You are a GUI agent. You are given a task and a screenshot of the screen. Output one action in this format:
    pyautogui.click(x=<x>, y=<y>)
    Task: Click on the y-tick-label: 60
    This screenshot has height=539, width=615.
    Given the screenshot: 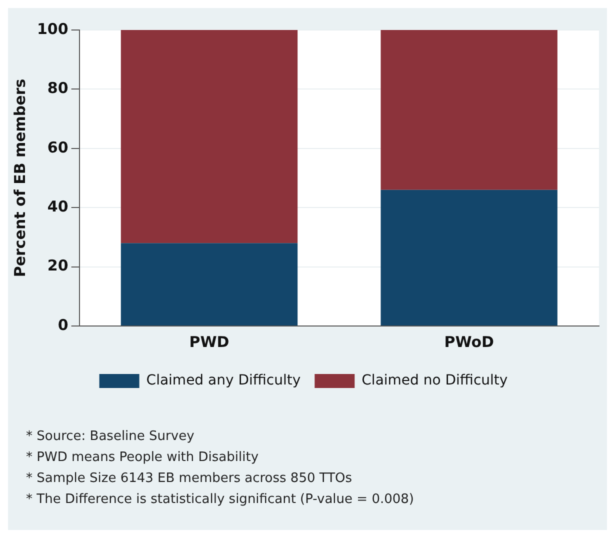 What is the action you would take?
    pyautogui.click(x=57, y=147)
    